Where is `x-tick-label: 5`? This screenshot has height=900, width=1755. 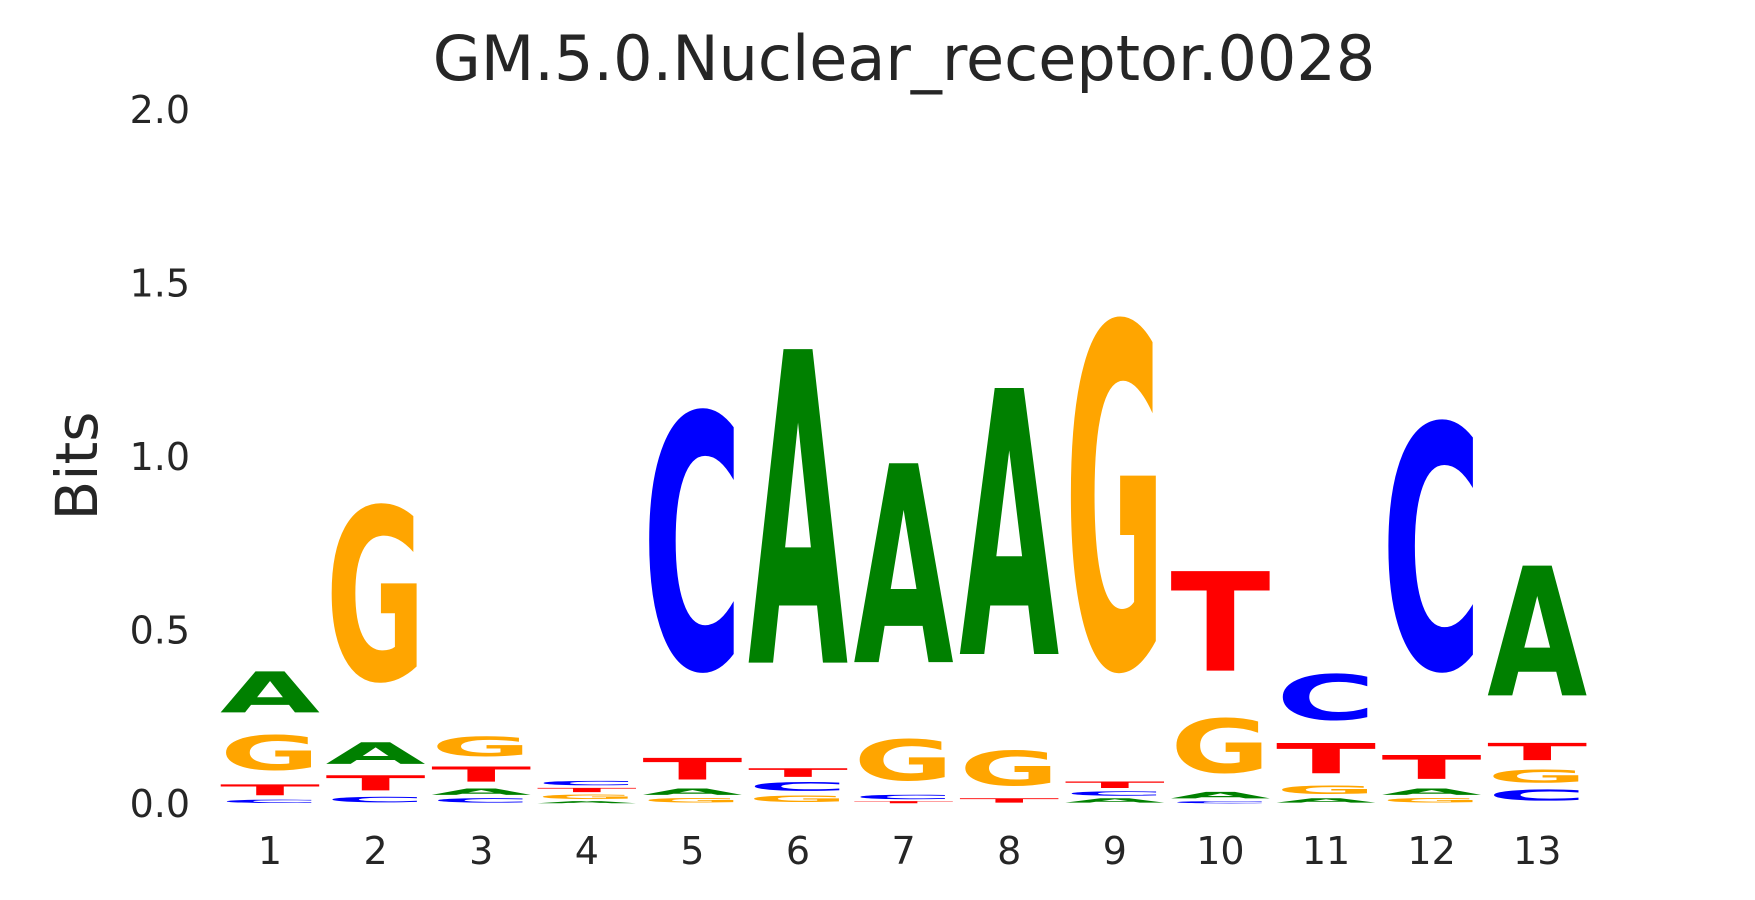 x-tick-label: 5 is located at coordinates (692, 851).